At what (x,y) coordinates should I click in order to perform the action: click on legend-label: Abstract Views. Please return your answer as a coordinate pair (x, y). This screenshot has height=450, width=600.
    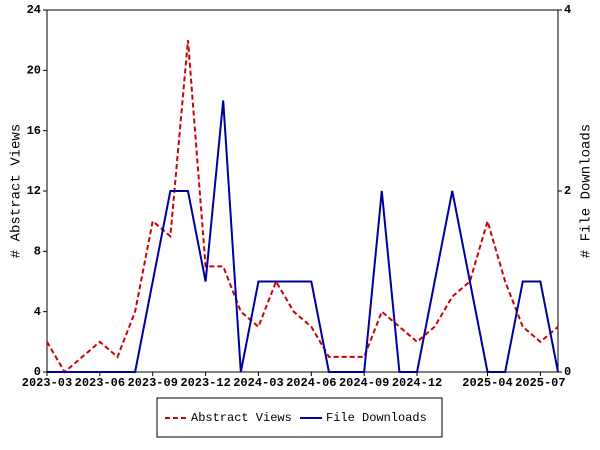
    Looking at the image, I should click on (241, 418).